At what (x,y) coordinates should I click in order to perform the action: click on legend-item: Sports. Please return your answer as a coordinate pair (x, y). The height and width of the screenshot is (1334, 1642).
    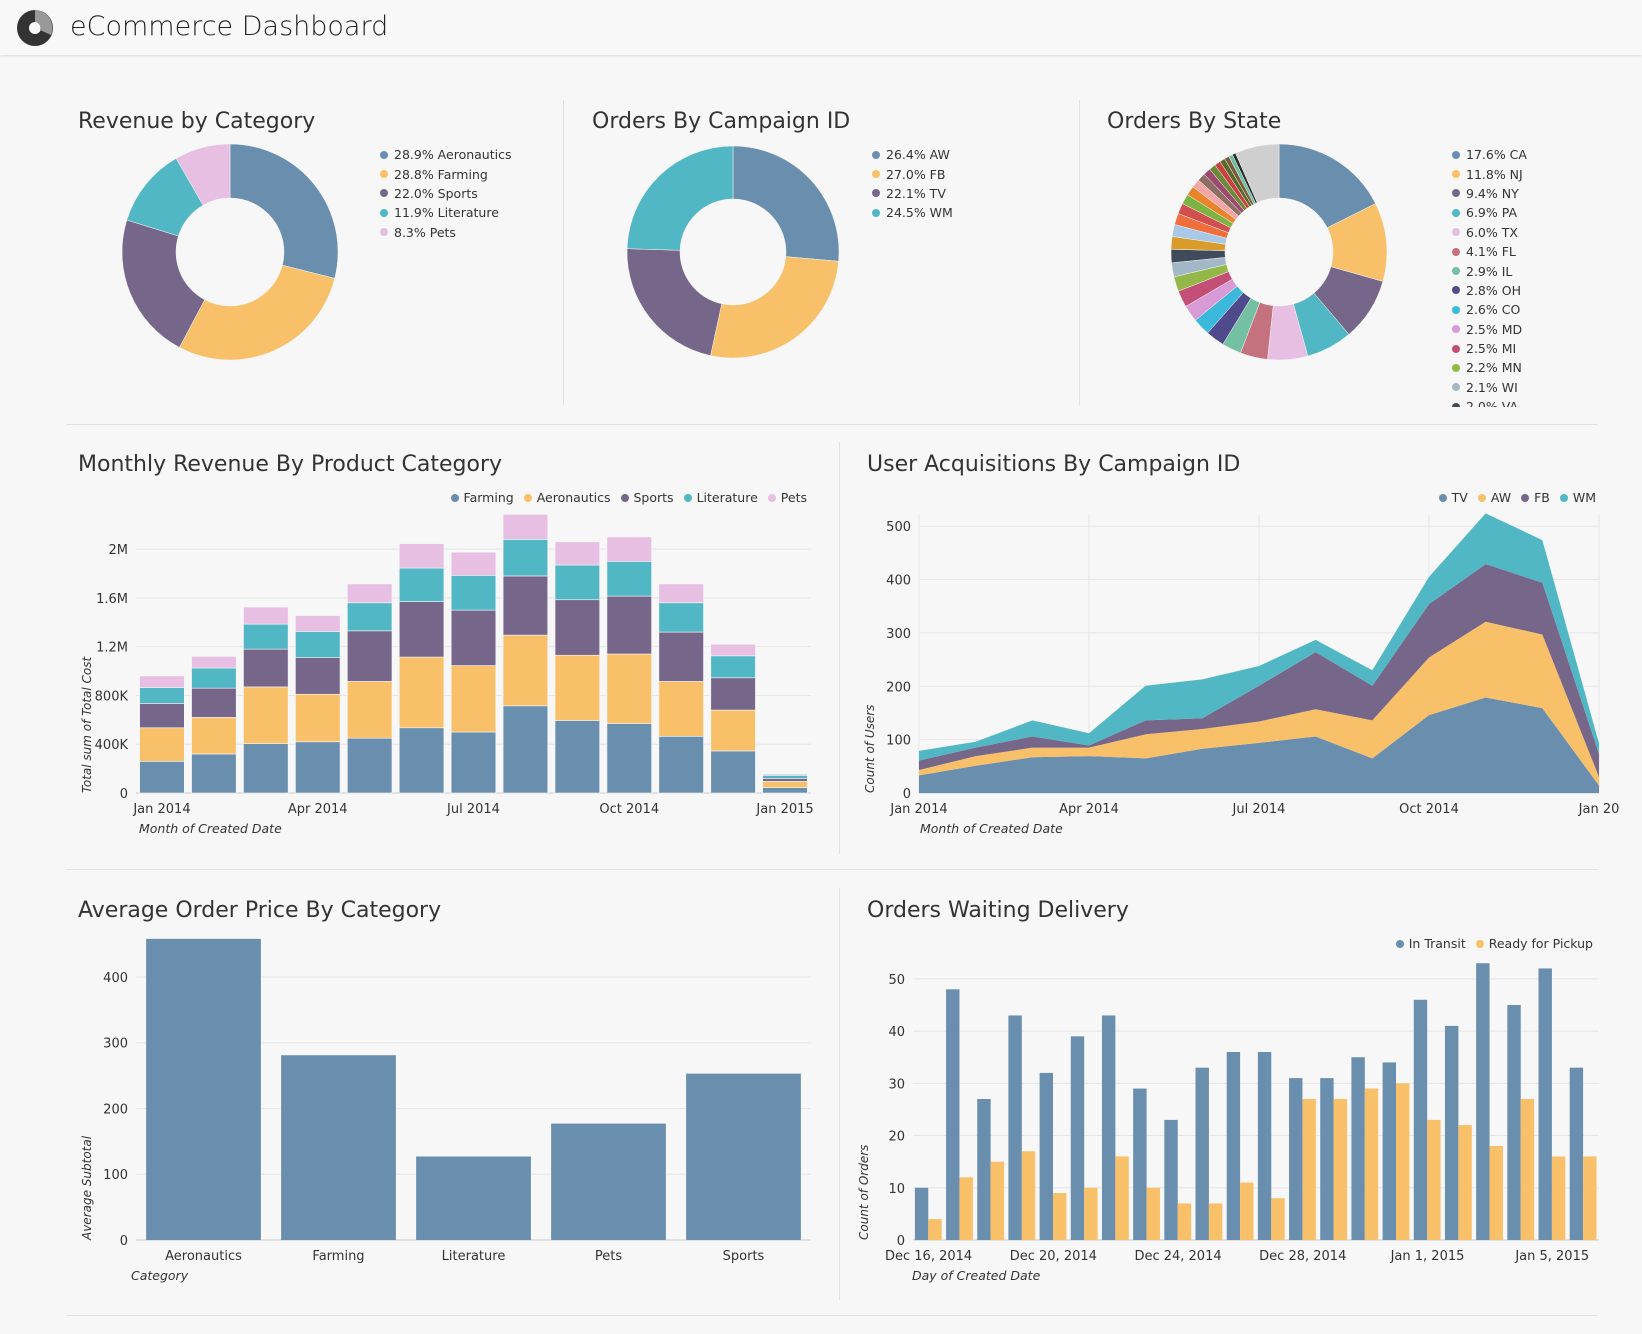
    Looking at the image, I should click on (647, 497).